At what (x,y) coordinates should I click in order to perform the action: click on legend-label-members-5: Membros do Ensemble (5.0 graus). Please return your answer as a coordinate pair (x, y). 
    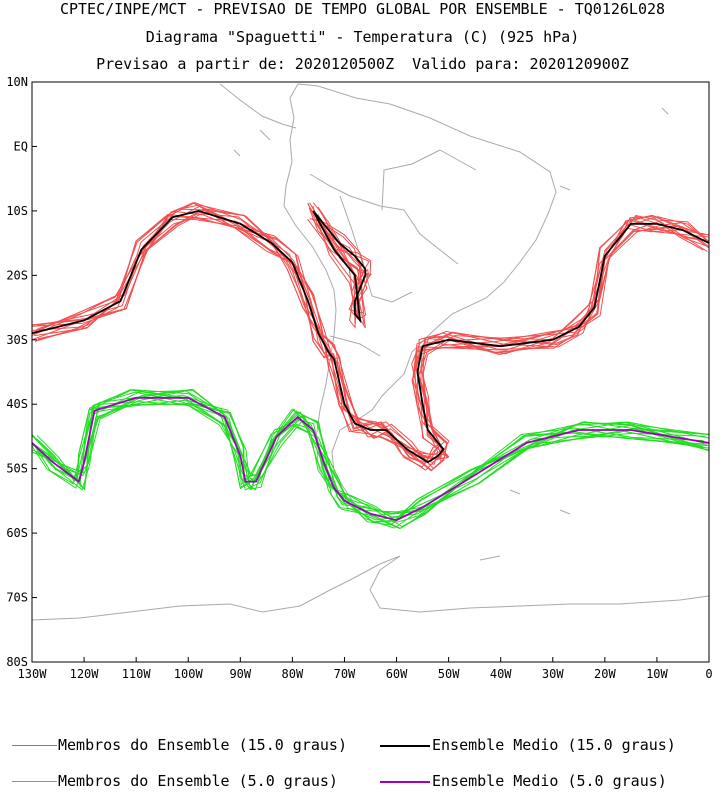
    Looking at the image, I should click on (198, 781).